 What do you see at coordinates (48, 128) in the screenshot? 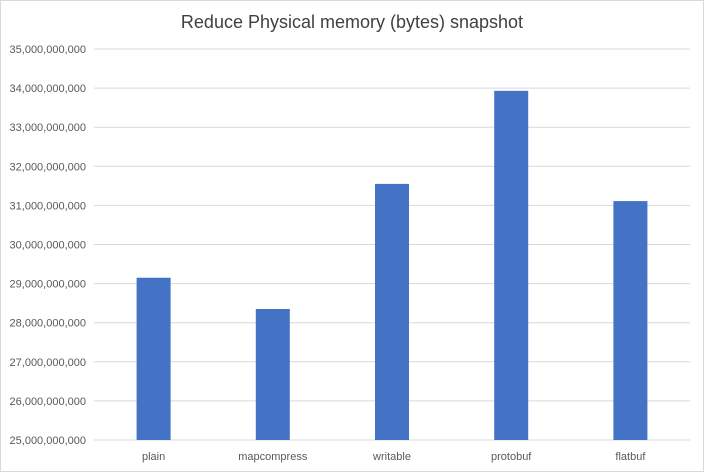
I see `y-tick-label: 33,000,000,000` at bounding box center [48, 128].